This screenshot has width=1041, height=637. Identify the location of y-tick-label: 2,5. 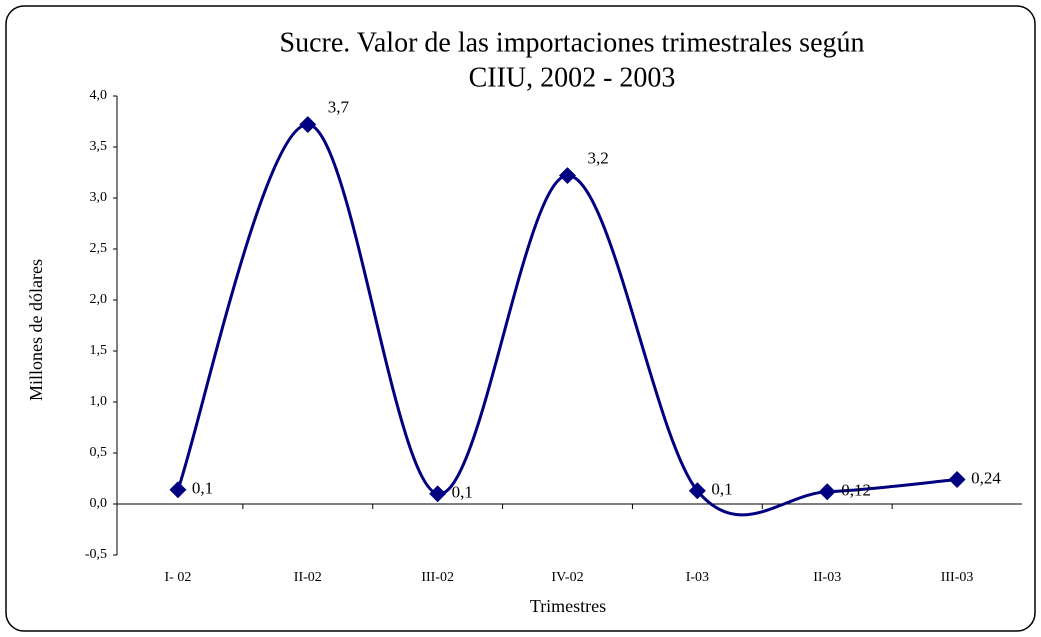
(99, 248).